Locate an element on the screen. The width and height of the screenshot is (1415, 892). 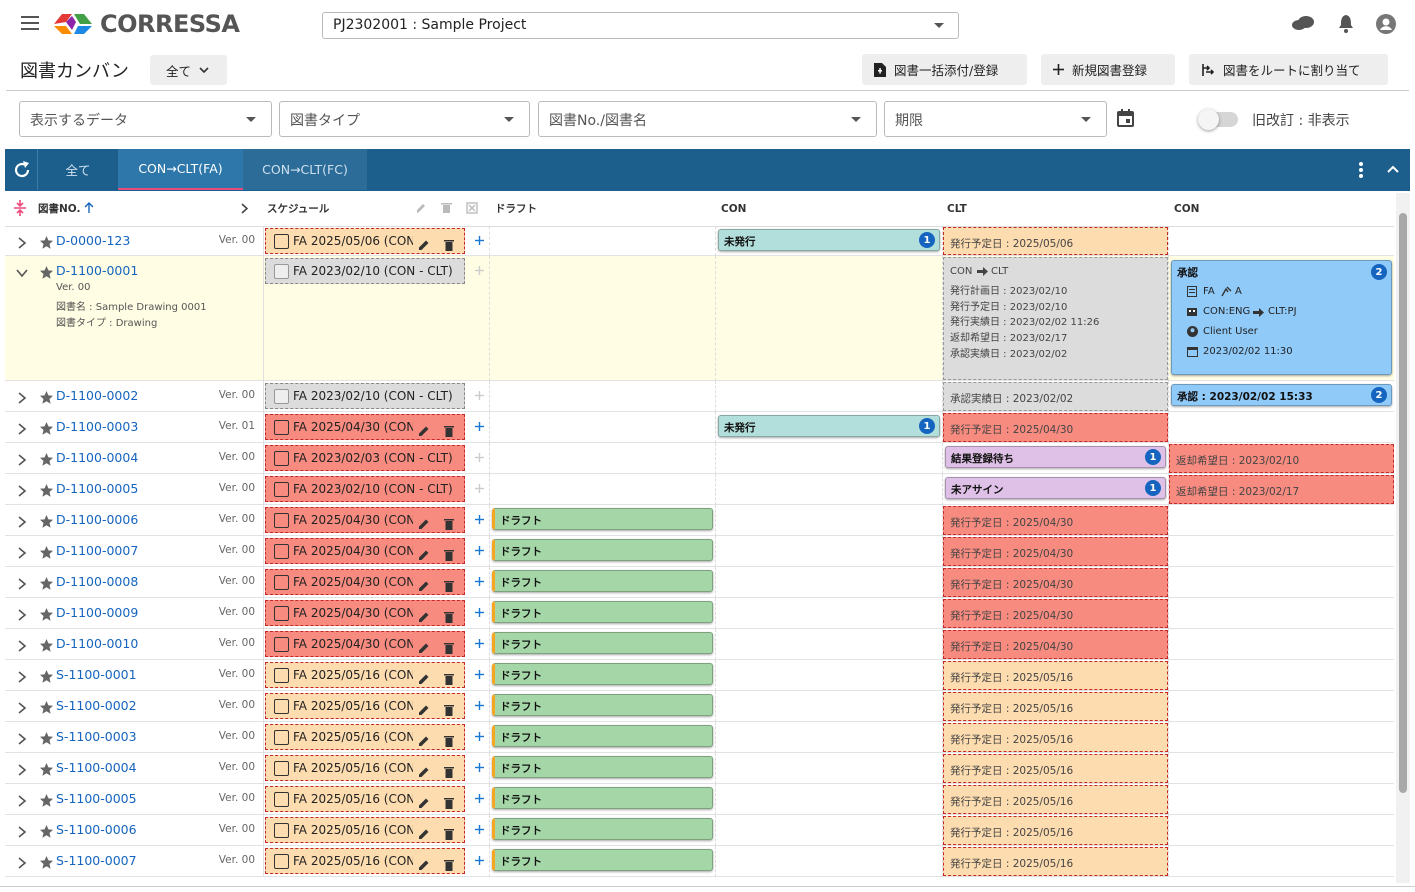
schedule-chip: FA 2023/02/03 (CON - CLT) is located at coordinates (365, 458).